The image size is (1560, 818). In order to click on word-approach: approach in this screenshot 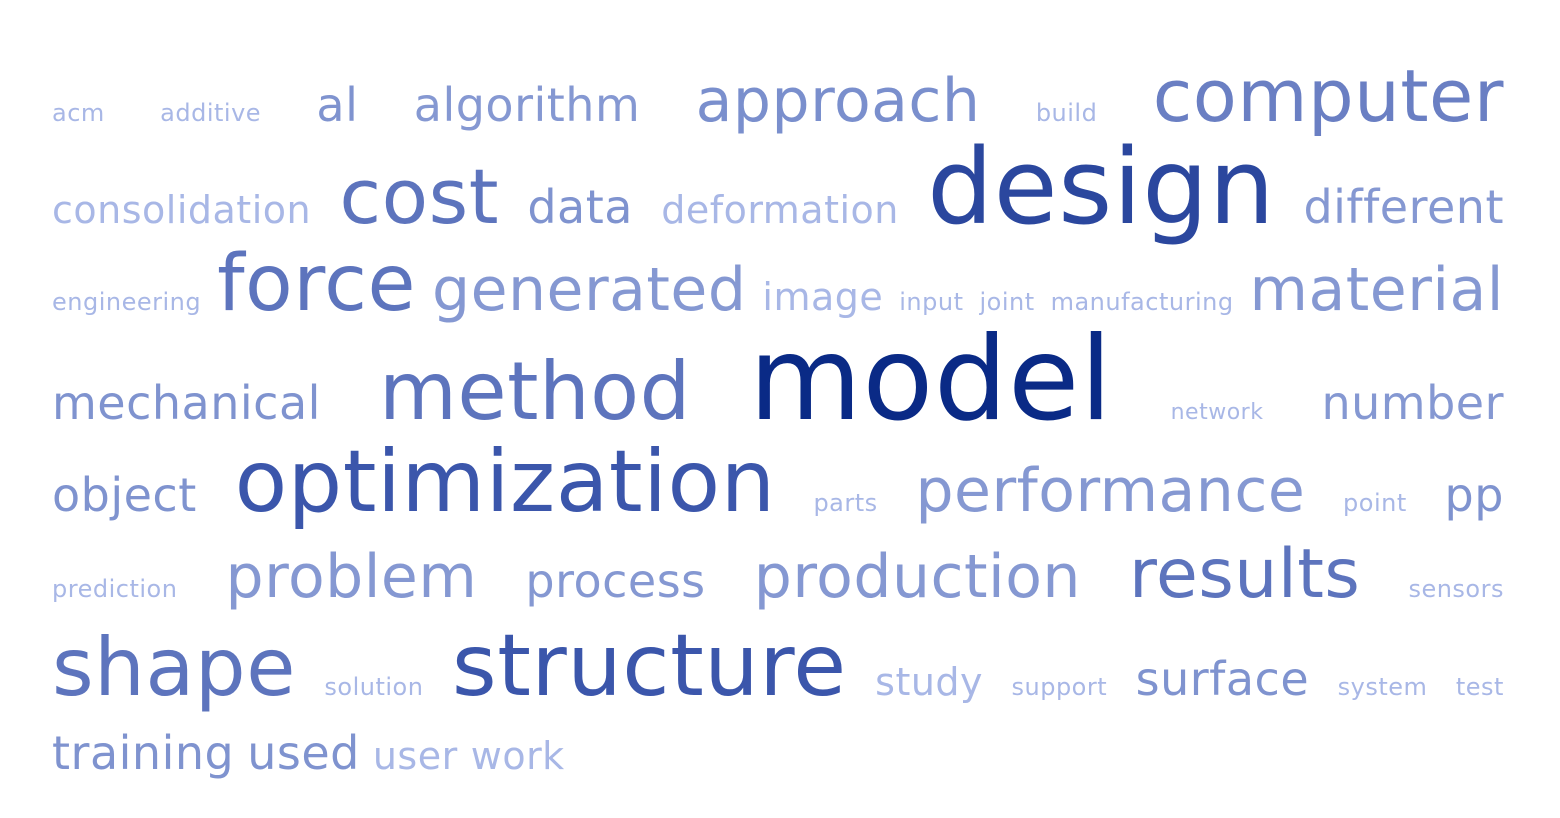, I will do `click(838, 101)`.